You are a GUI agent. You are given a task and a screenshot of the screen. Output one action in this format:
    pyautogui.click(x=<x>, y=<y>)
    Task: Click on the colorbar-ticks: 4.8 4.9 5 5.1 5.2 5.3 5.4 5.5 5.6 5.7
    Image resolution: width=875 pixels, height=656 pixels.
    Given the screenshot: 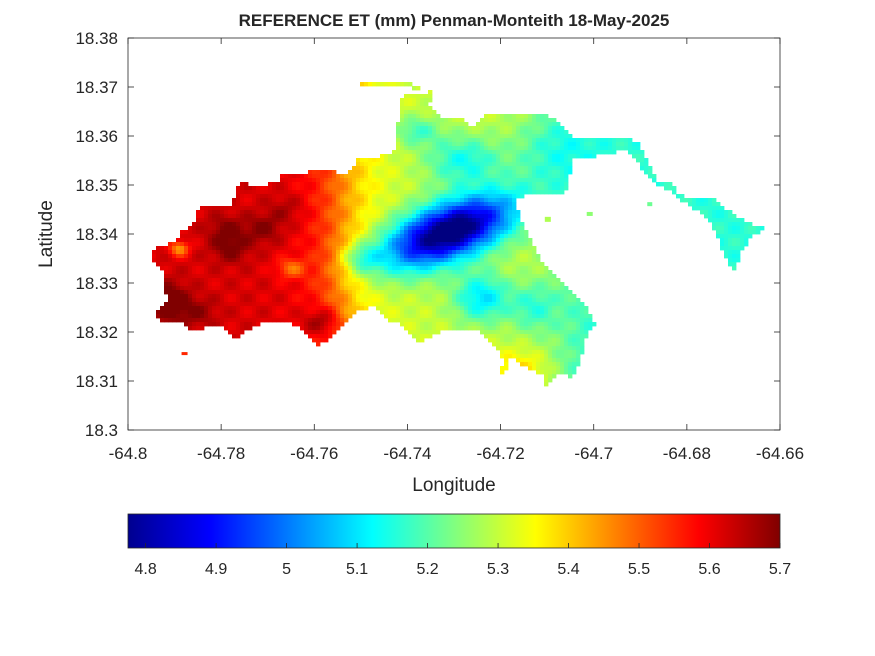 What is the action you would take?
    pyautogui.click(x=462, y=560)
    